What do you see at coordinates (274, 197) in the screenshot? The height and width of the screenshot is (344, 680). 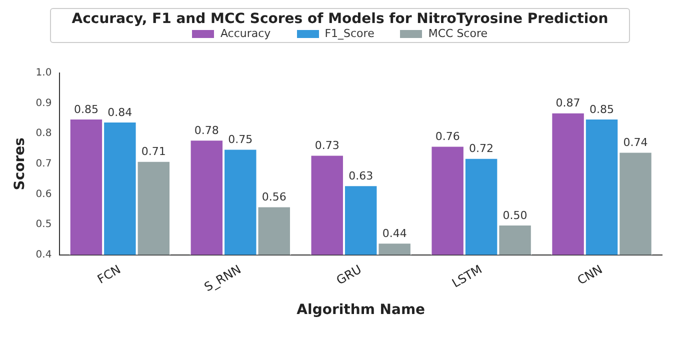 I see `data-label: 0.56` at bounding box center [274, 197].